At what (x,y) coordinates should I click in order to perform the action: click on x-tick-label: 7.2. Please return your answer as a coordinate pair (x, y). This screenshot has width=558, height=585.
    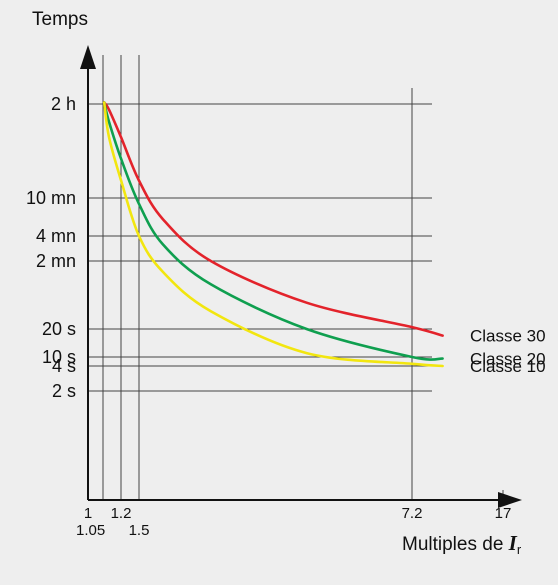
    Looking at the image, I should click on (412, 513).